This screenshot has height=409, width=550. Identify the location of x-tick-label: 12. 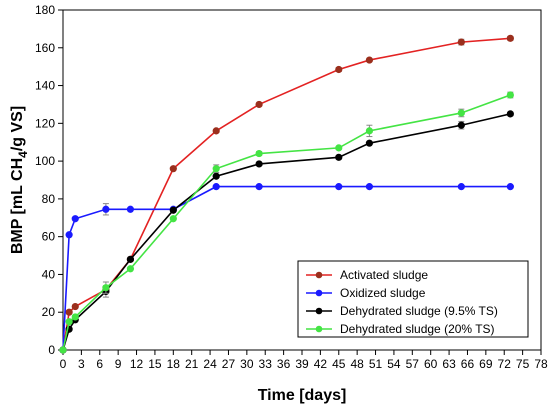
(137, 364).